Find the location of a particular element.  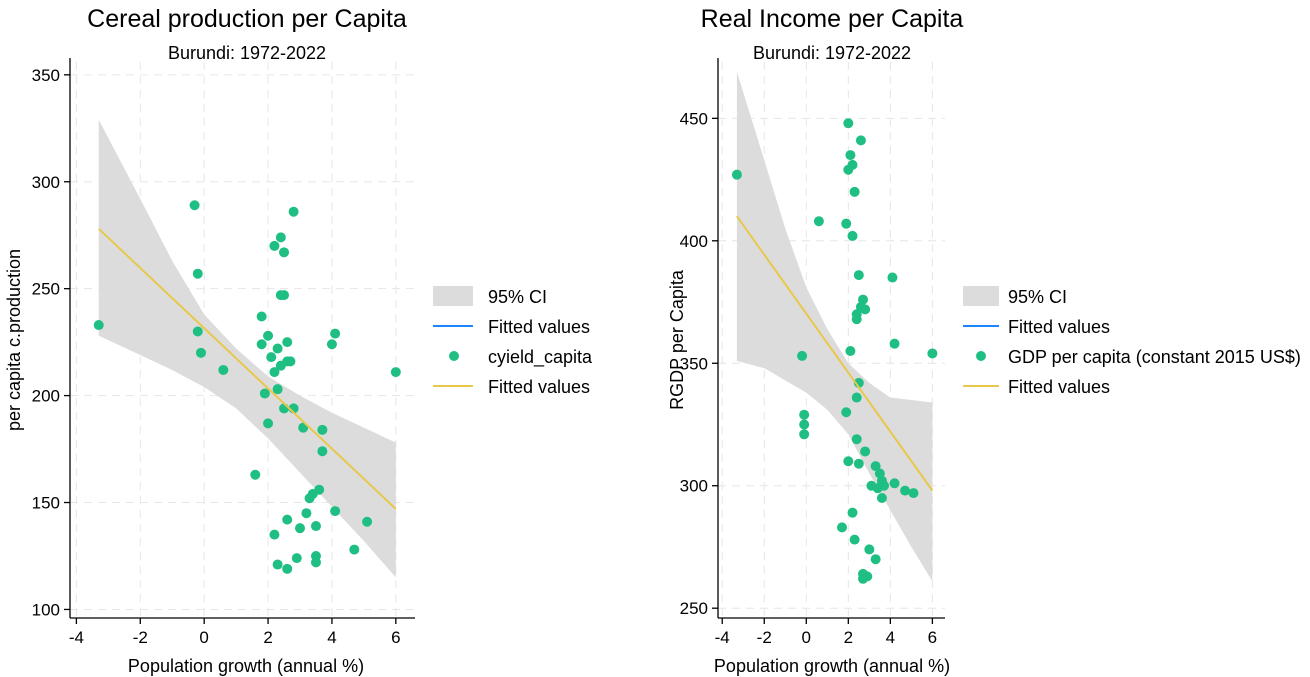

y-tick-label: 100 is located at coordinates (46, 609).